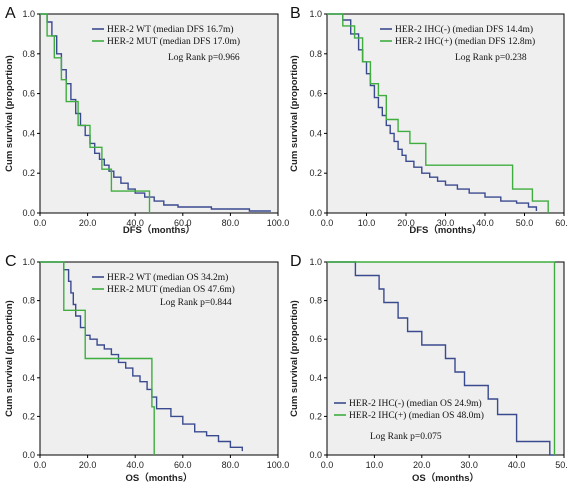 The height and width of the screenshot is (492, 567). What do you see at coordinates (11, 261) in the screenshot?
I see `panel-letter: C` at bounding box center [11, 261].